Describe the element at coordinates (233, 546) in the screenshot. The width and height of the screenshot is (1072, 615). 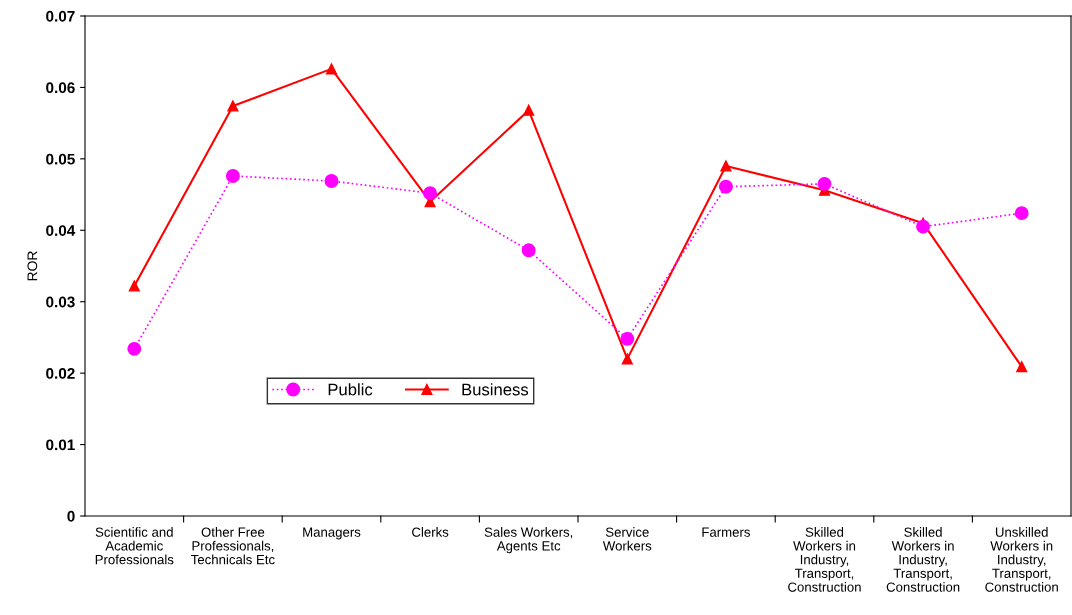
I see `x-tick-label: Other Free Professionals, Technicals Etc` at that location.